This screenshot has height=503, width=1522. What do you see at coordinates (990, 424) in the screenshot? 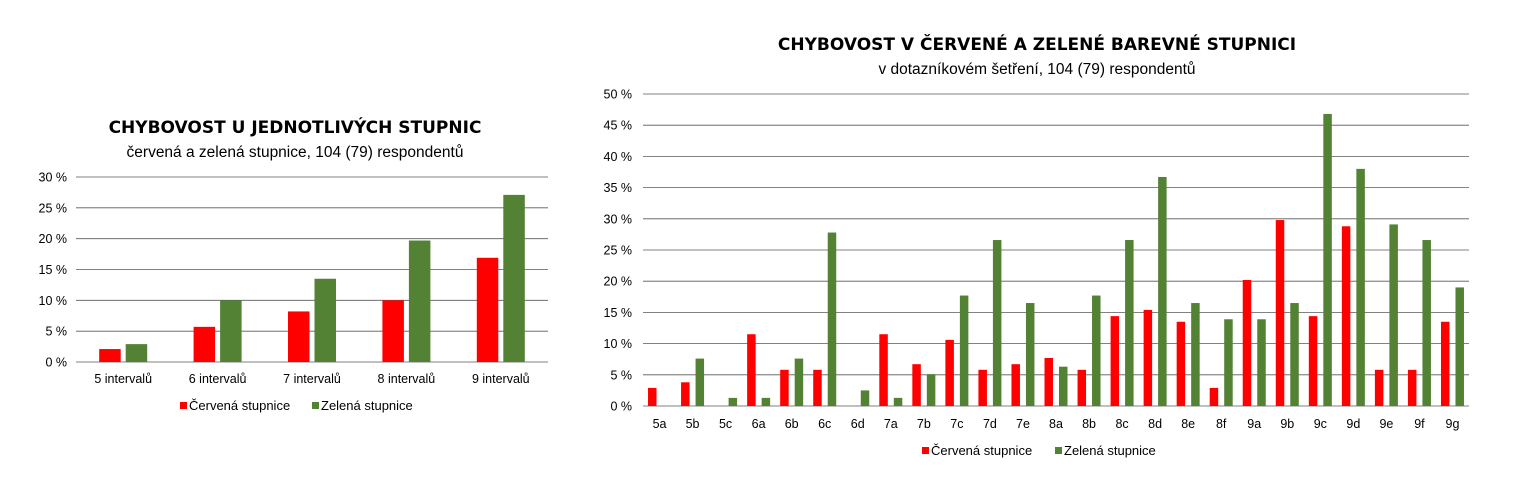
I see `c2-x-tick-label: 7d` at bounding box center [990, 424].